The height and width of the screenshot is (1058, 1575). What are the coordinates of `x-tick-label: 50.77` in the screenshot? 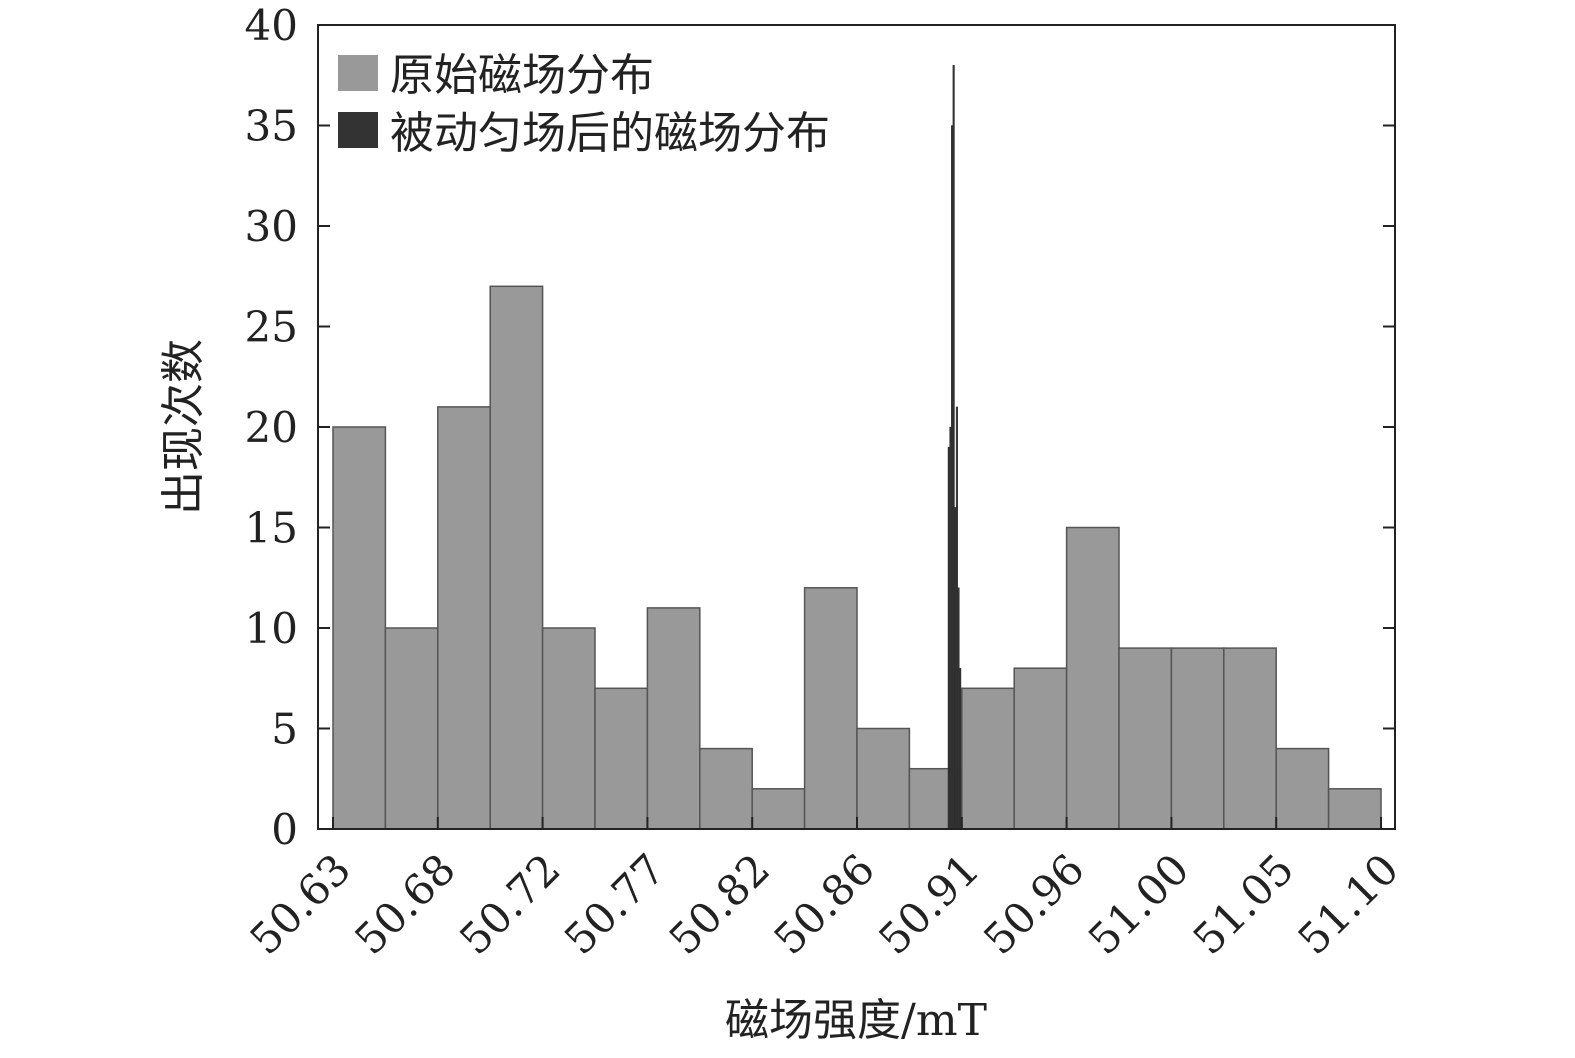 It's located at (615, 904).